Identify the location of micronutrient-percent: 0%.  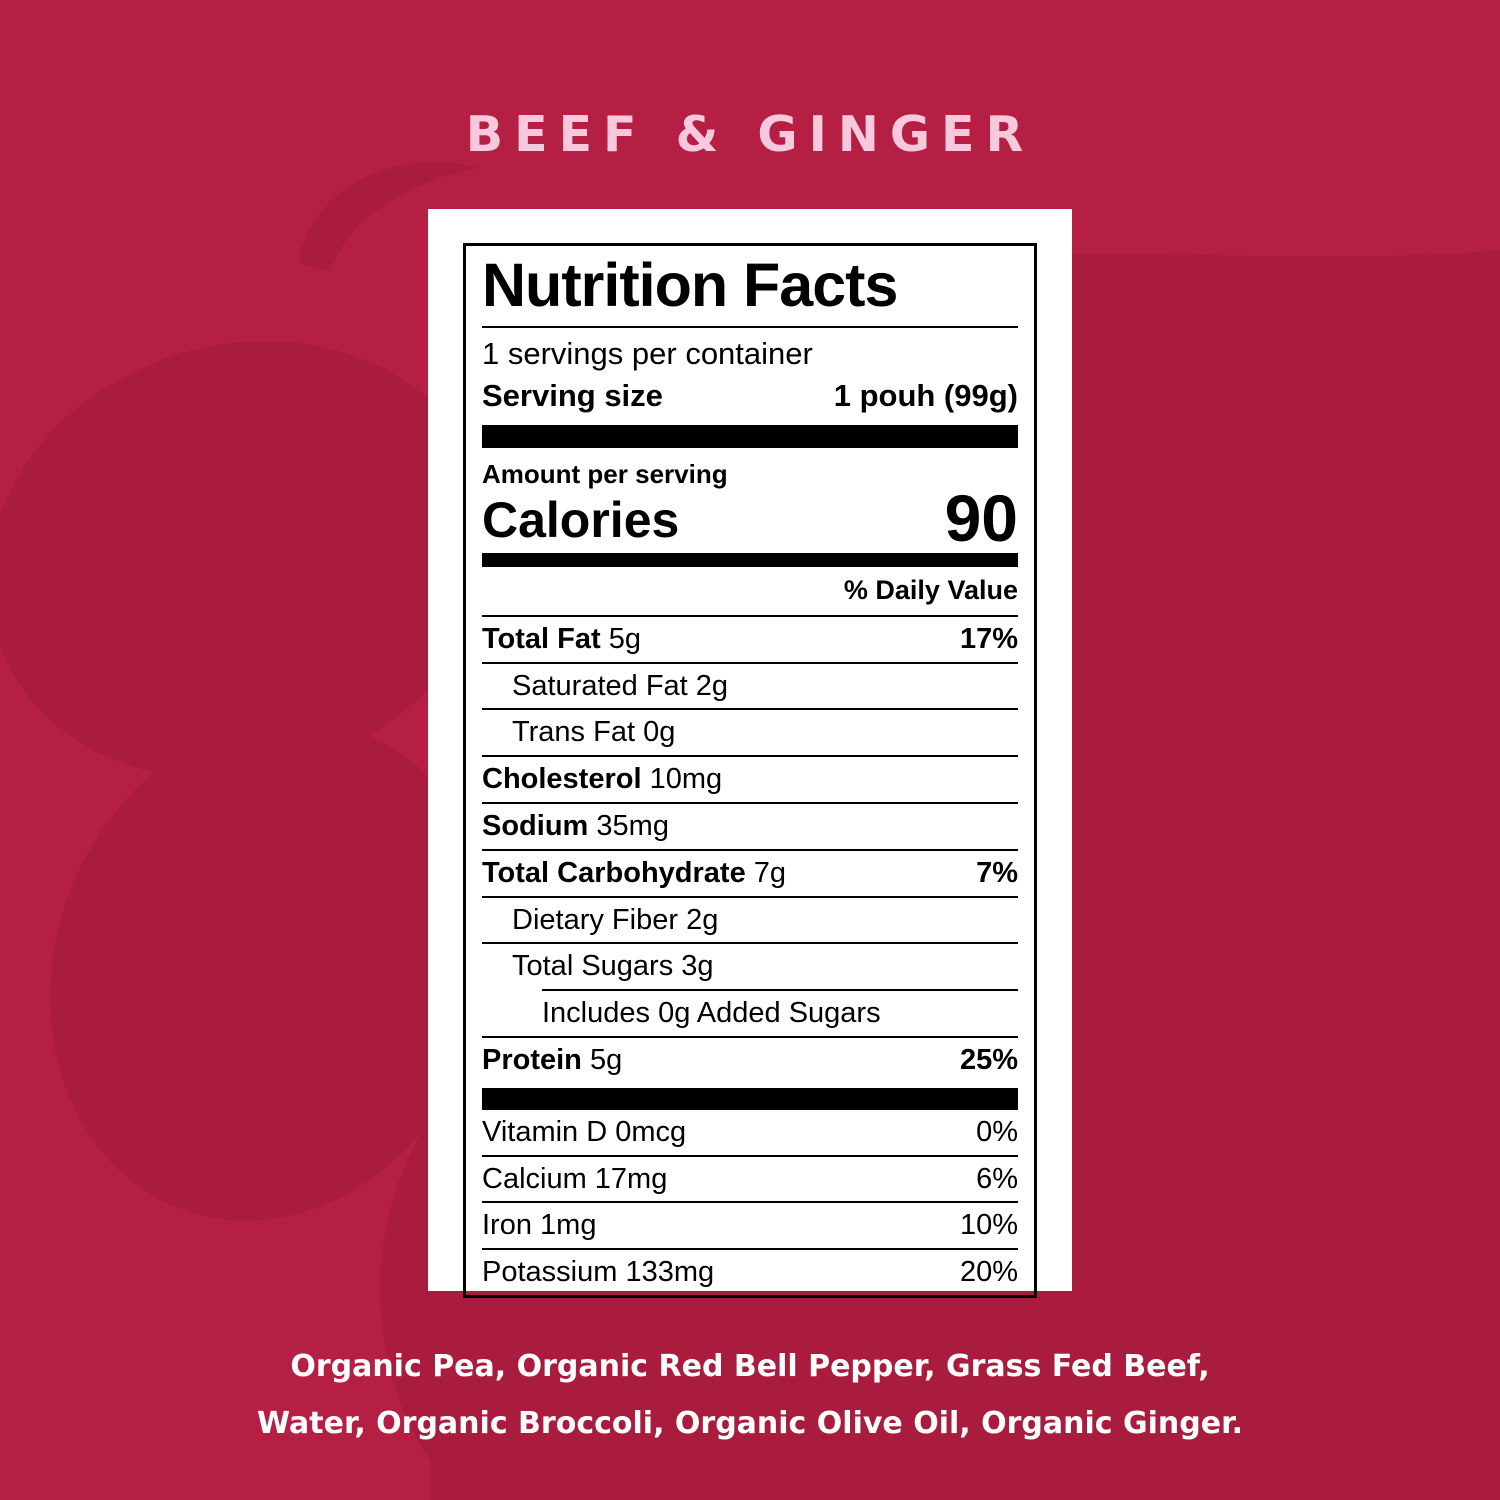
(997, 1131).